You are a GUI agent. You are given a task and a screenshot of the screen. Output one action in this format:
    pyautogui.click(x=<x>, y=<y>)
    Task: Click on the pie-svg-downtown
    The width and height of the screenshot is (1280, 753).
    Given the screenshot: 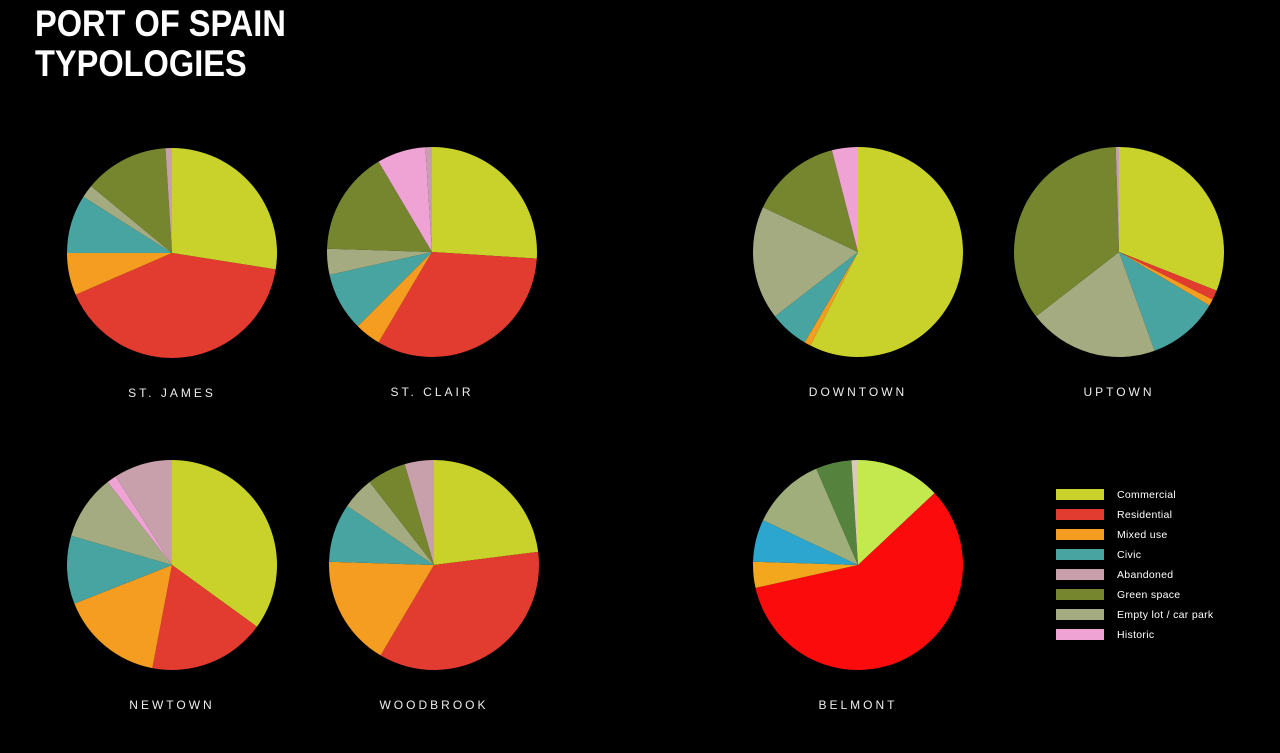 What is the action you would take?
    pyautogui.click(x=857, y=252)
    